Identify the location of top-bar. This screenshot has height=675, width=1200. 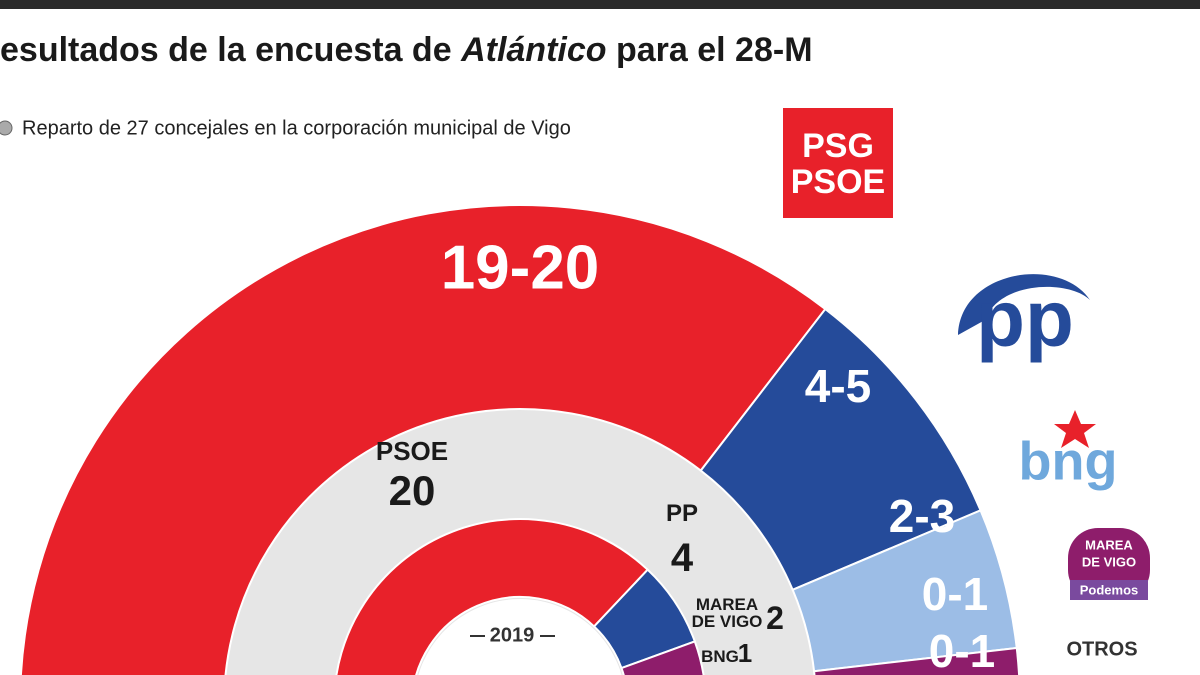
(600, 4).